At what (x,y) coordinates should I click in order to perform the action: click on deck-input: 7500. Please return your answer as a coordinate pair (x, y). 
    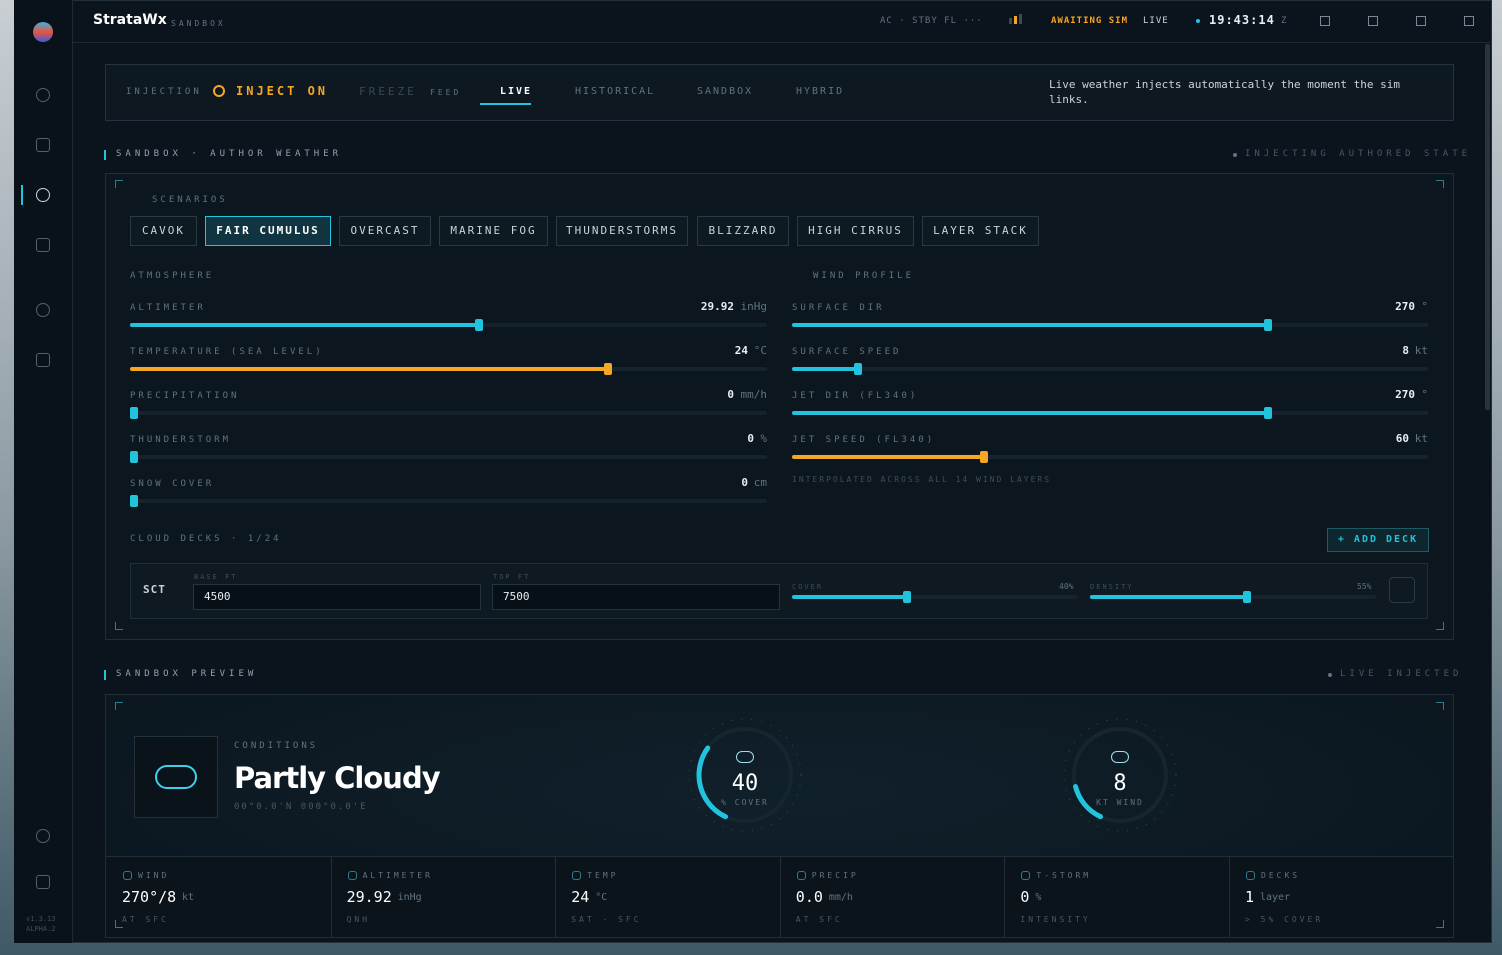
    Looking at the image, I should click on (636, 597).